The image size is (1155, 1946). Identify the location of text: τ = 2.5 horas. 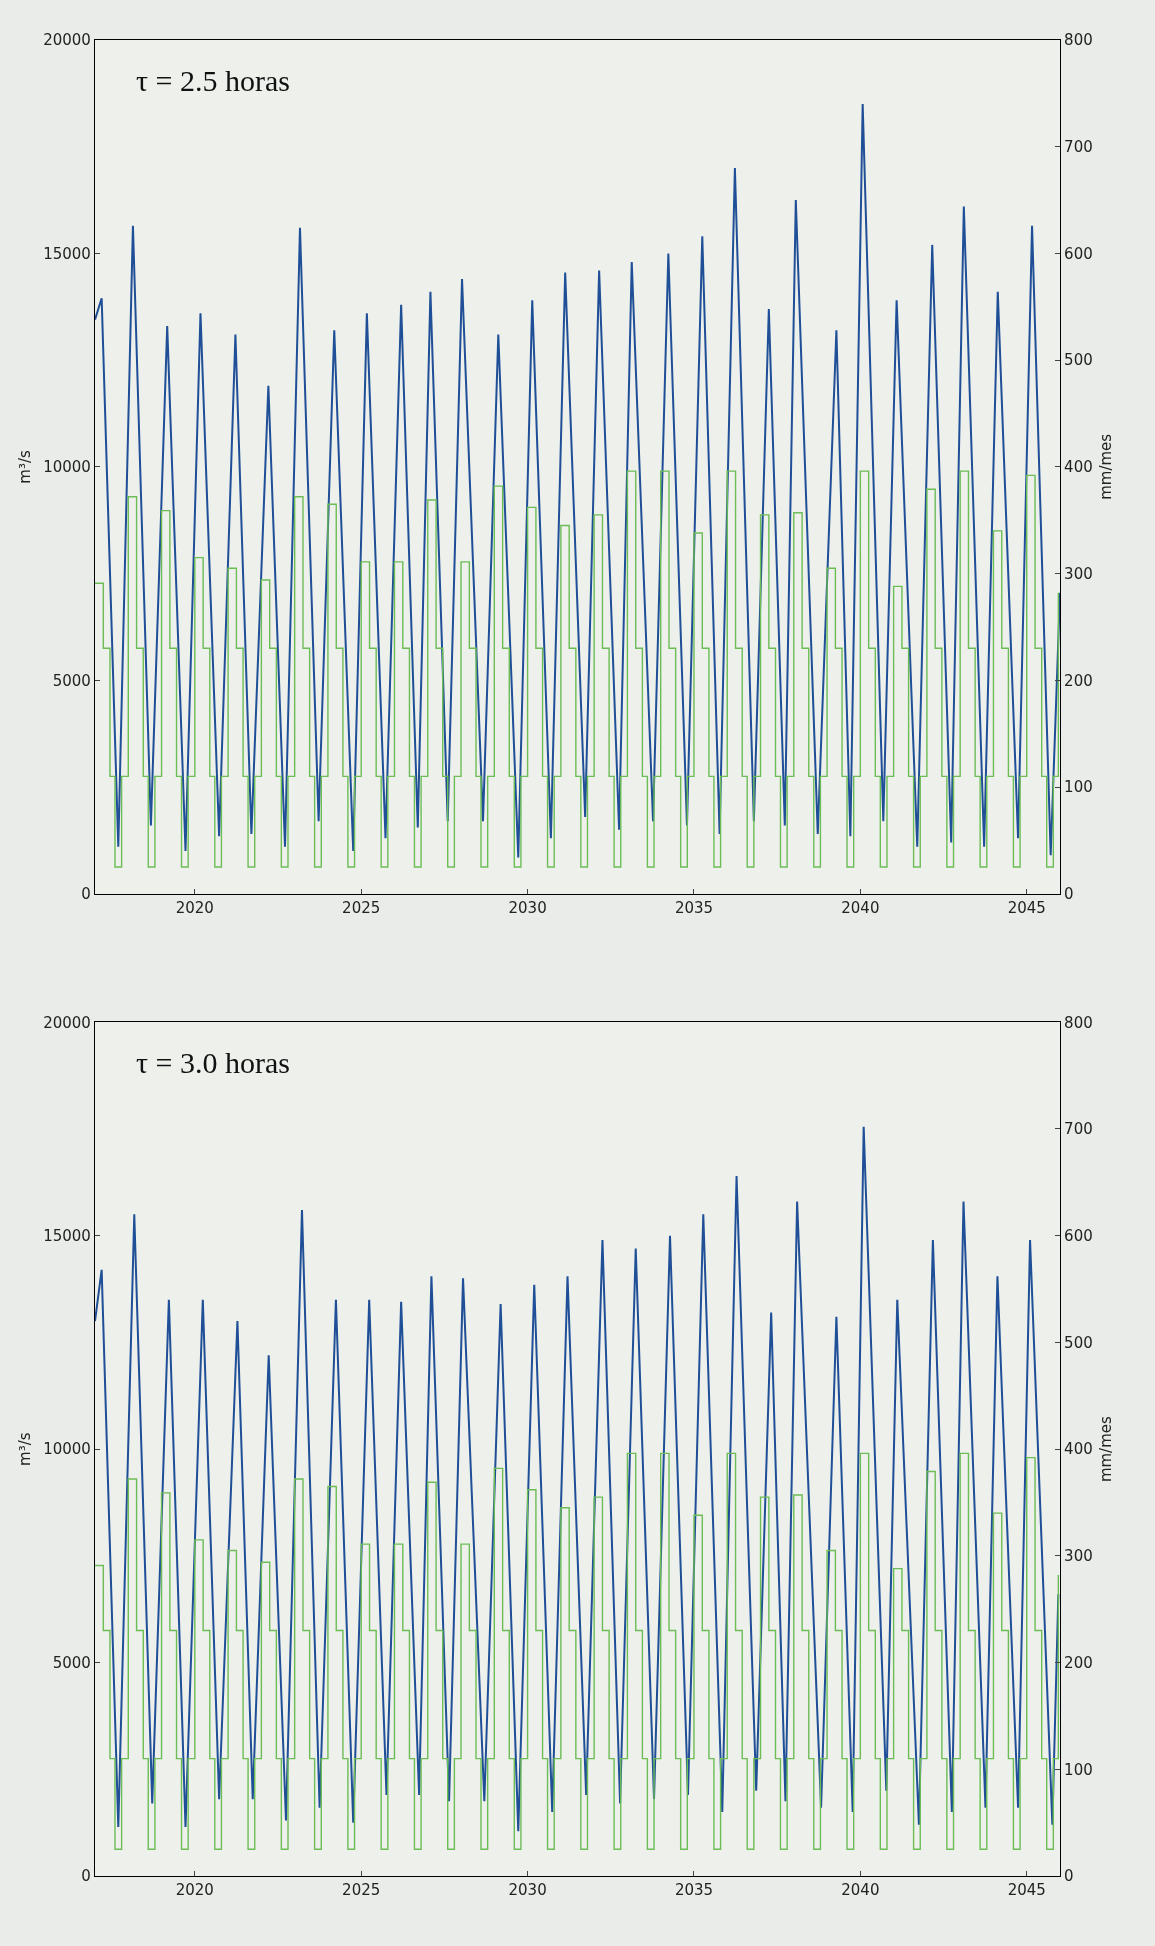
(213, 80).